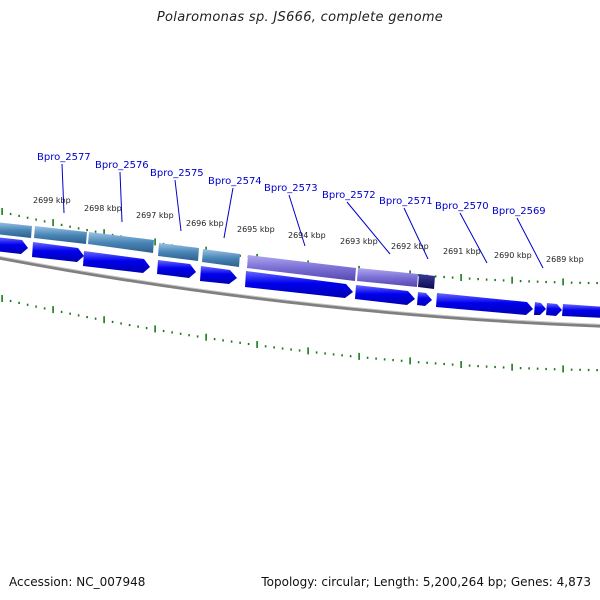 The width and height of the screenshot is (600, 600). What do you see at coordinates (307, 235) in the screenshot?
I see `kbp-position-label: 2694 kbp` at bounding box center [307, 235].